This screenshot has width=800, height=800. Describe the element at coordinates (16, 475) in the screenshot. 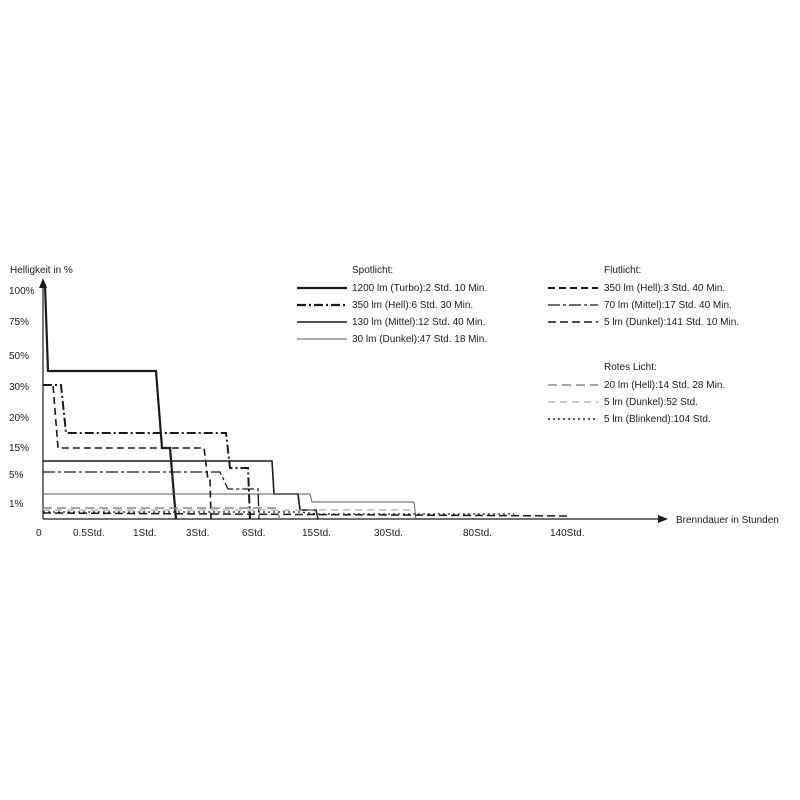

I see `y-tick-label: 5%` at that location.